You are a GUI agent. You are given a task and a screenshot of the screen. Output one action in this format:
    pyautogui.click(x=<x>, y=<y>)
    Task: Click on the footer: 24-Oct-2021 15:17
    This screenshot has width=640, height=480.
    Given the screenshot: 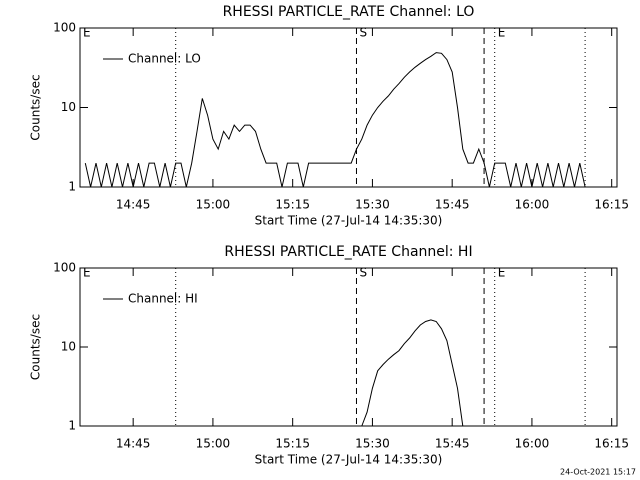 What is the action you would take?
    pyautogui.click(x=598, y=472)
    